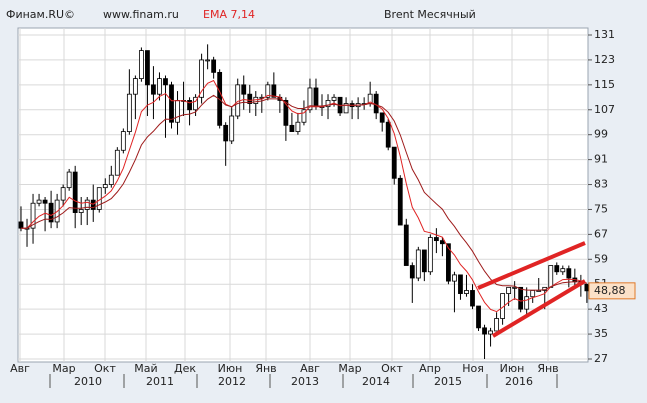 The height and width of the screenshot is (403, 647). Describe the element at coordinates (519, 381) in the screenshot. I see `year-label: 2016` at that location.